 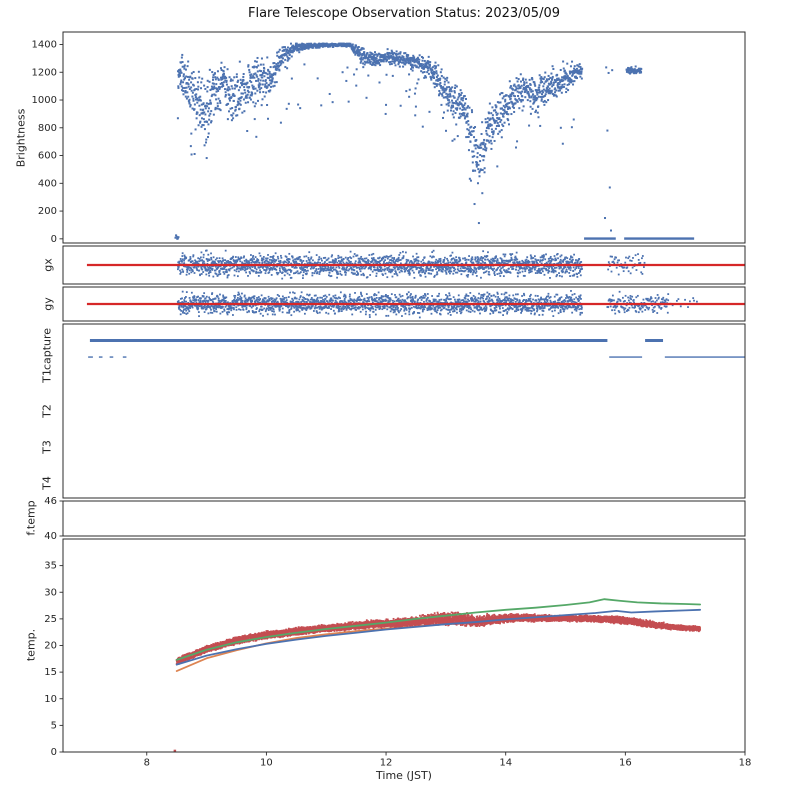 I want to click on y-axis-label-ftemp: f.temp, so click(x=31, y=518).